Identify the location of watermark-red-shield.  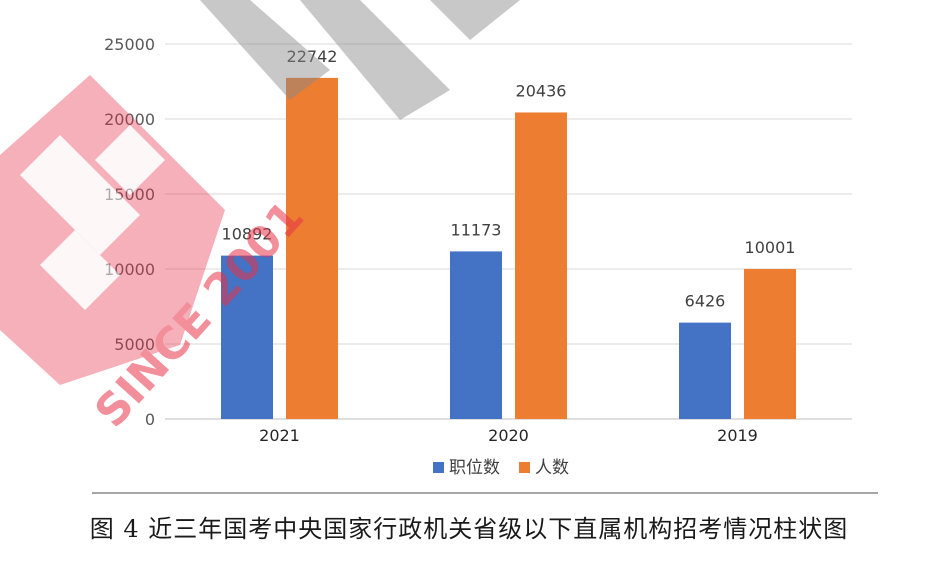
(112, 230).